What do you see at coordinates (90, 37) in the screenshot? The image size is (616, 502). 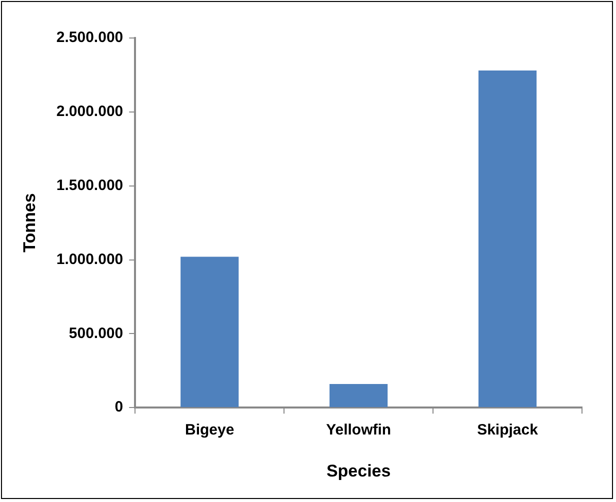 I see `y-tick-label: 2.500.000` at bounding box center [90, 37].